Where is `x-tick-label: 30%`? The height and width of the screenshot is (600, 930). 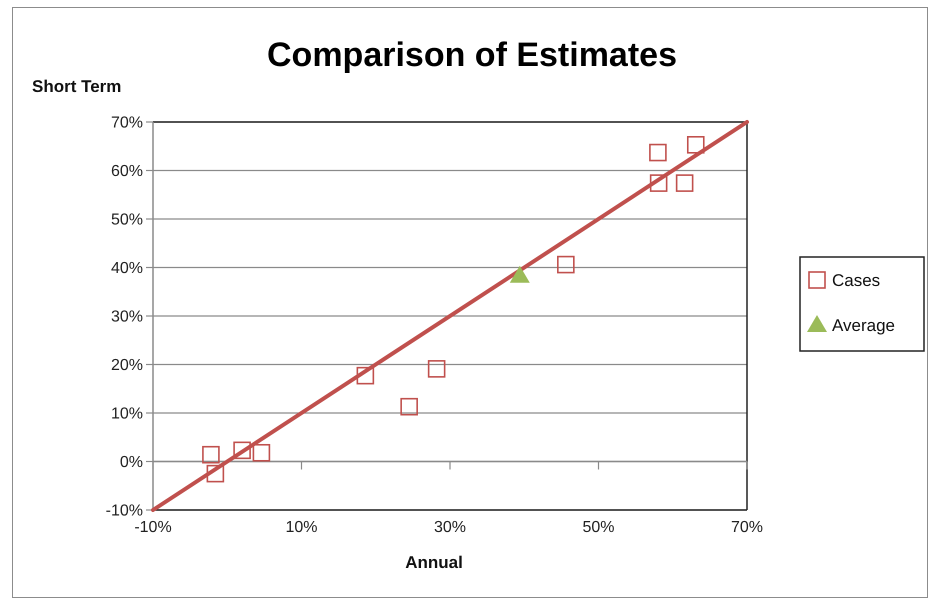
x-tick-label: 30% is located at coordinates (450, 527).